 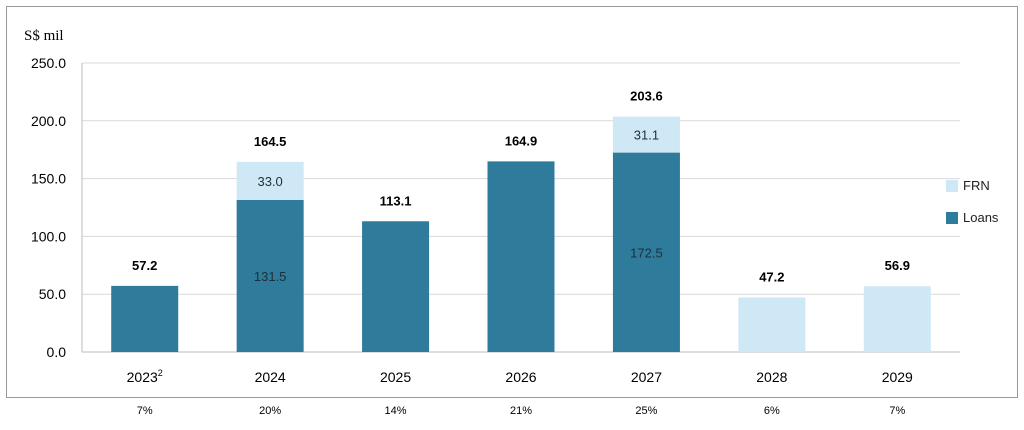 What do you see at coordinates (981, 217) in the screenshot?
I see `legend-label-loans: Loans` at bounding box center [981, 217].